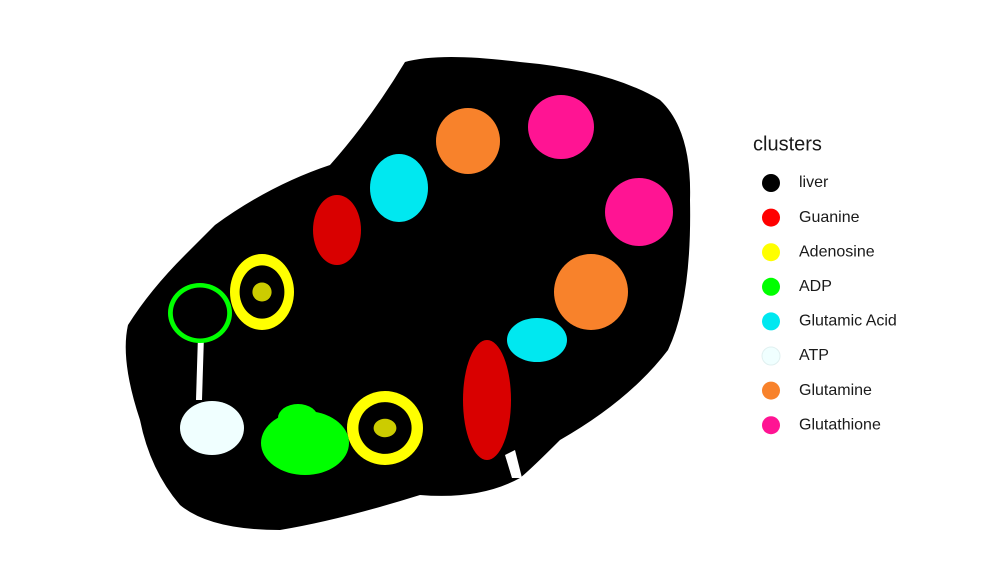  Describe the element at coordinates (848, 321) in the screenshot. I see `legend-label: Glutamic Acid` at that location.